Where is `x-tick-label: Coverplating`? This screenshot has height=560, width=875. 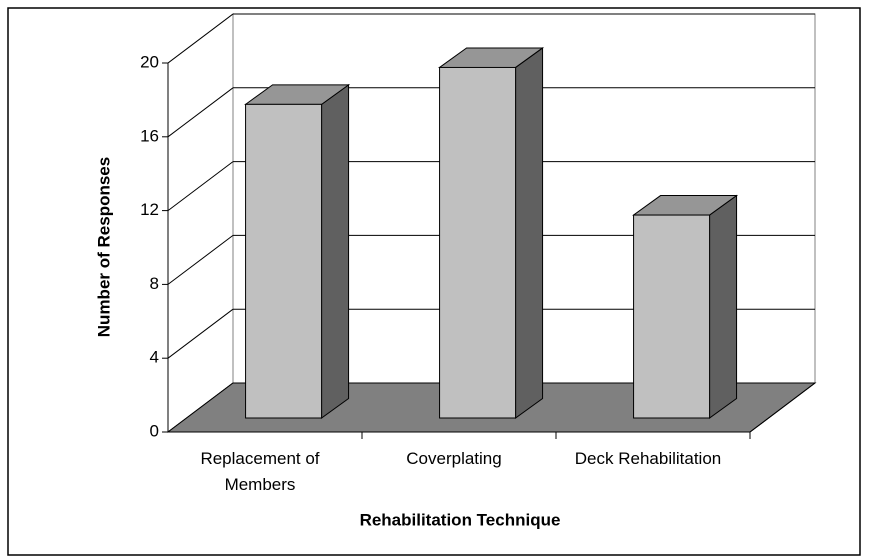 x-tick-label: Coverplating is located at coordinates (454, 458).